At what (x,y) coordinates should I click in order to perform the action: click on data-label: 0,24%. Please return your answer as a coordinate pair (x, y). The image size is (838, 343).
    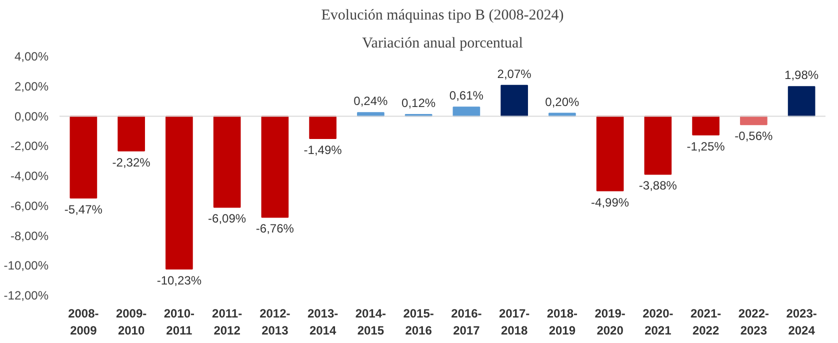
    Looking at the image, I should click on (371, 101).